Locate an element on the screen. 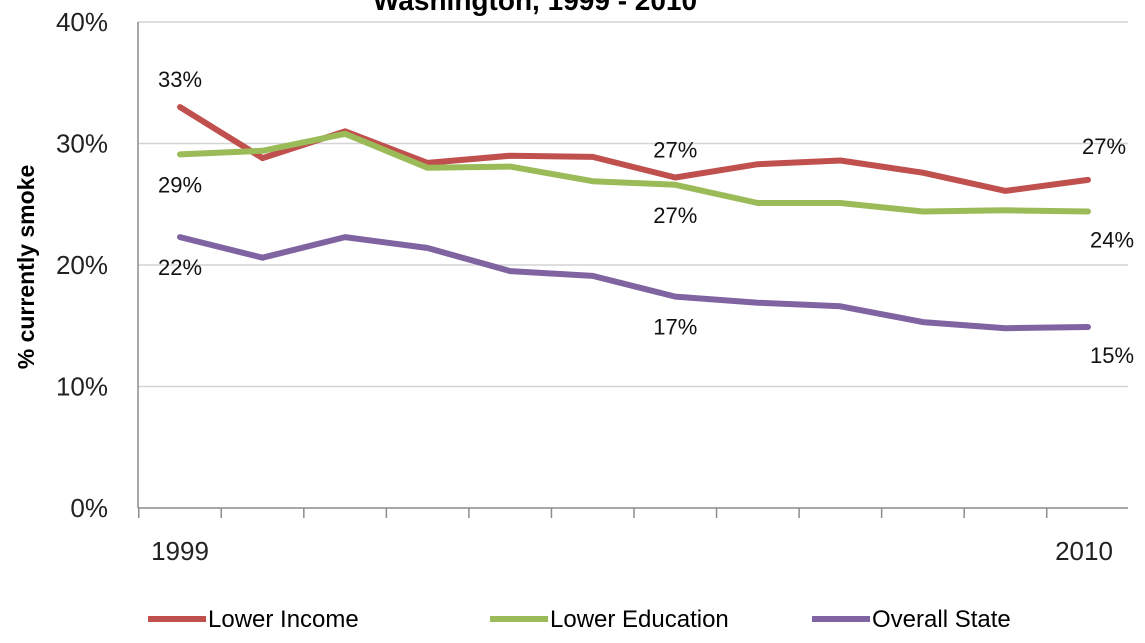 This screenshot has height=643, width=1145. data-label: 15% is located at coordinates (1112, 355).